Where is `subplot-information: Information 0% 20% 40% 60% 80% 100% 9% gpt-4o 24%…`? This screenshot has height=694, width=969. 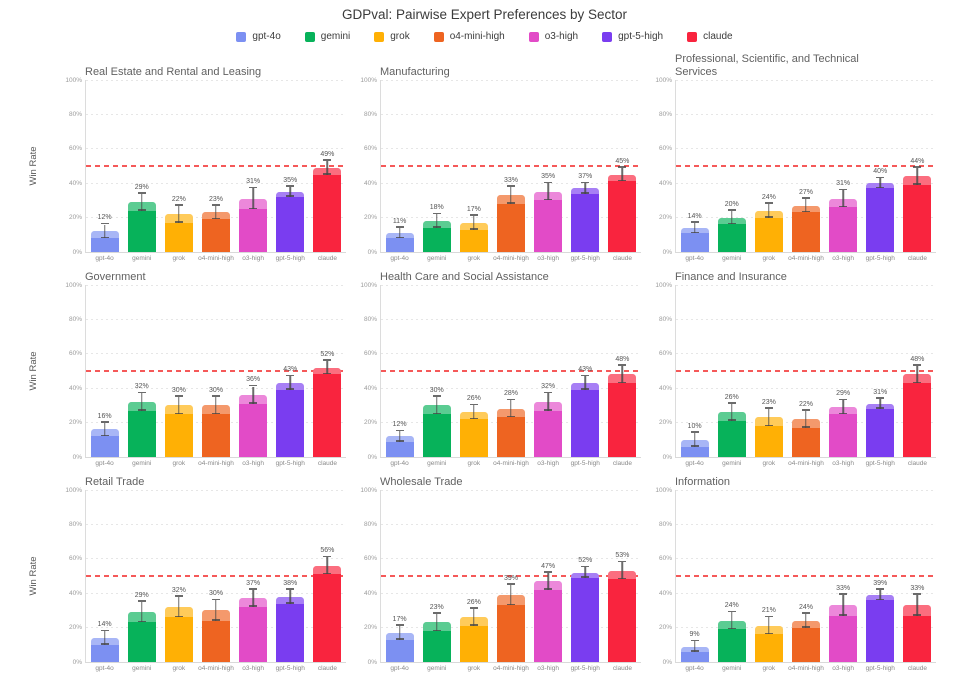 subplot-information: Information 0% 20% 40% 60% 80% 100% 9% gpt-4o 24%… is located at coordinates (797, 569).